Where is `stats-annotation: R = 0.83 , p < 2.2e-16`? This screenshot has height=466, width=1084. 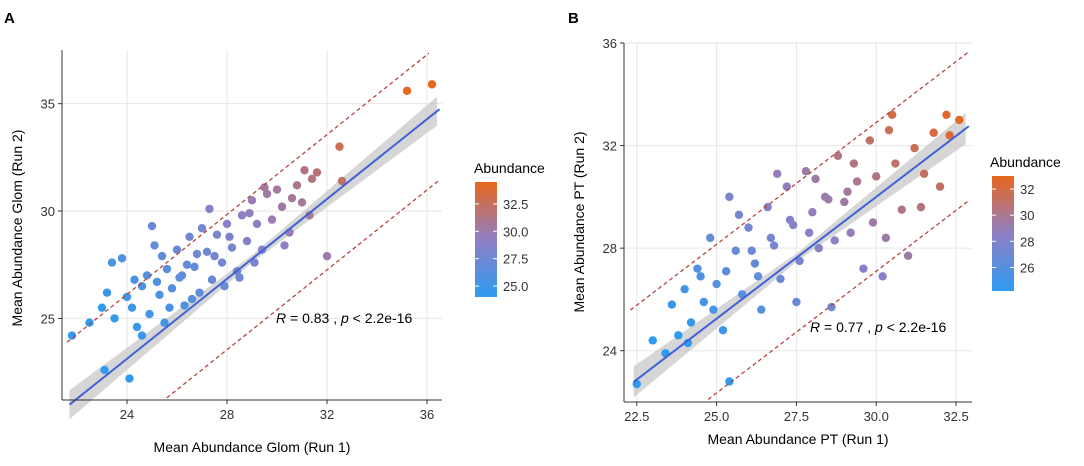
stats-annotation: R = 0.83 , p < 2.2e-16 is located at coordinates (344, 318).